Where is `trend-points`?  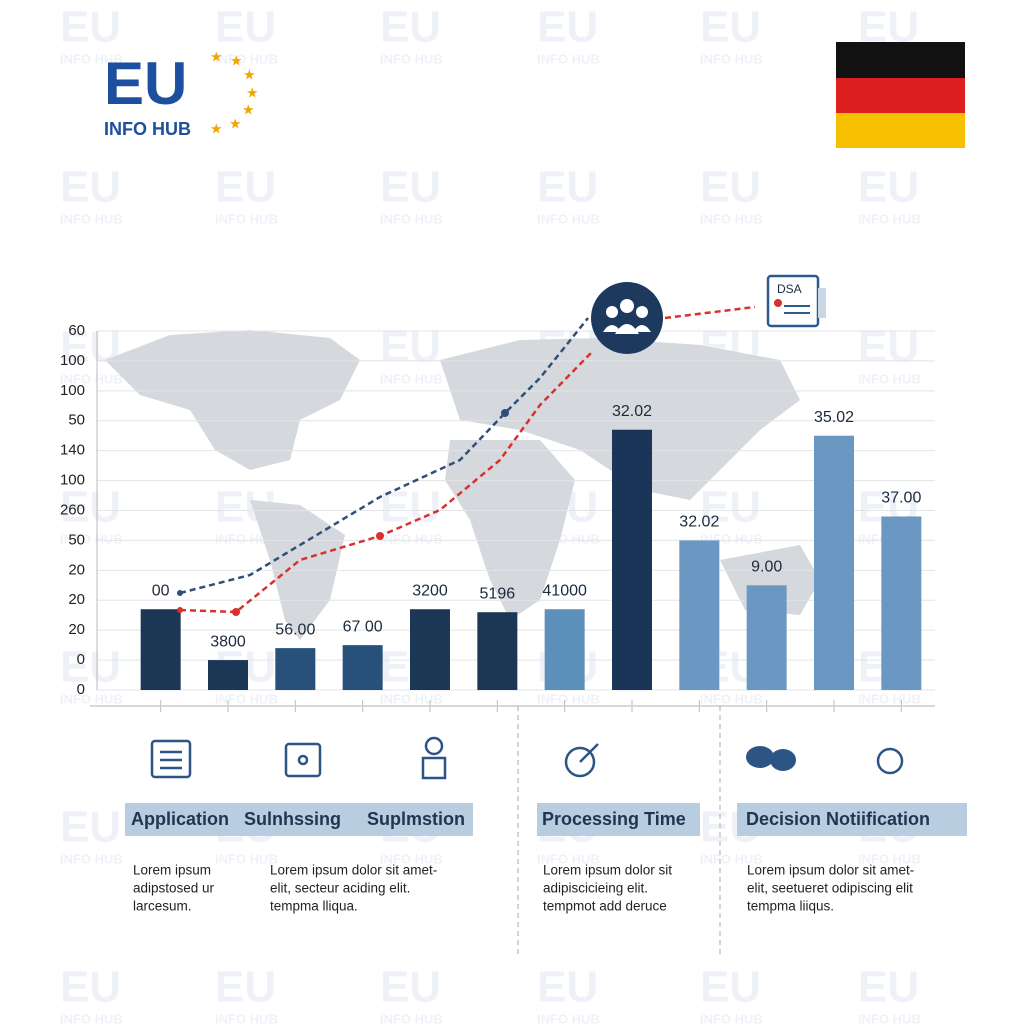
trend-points is located at coordinates (343, 512).